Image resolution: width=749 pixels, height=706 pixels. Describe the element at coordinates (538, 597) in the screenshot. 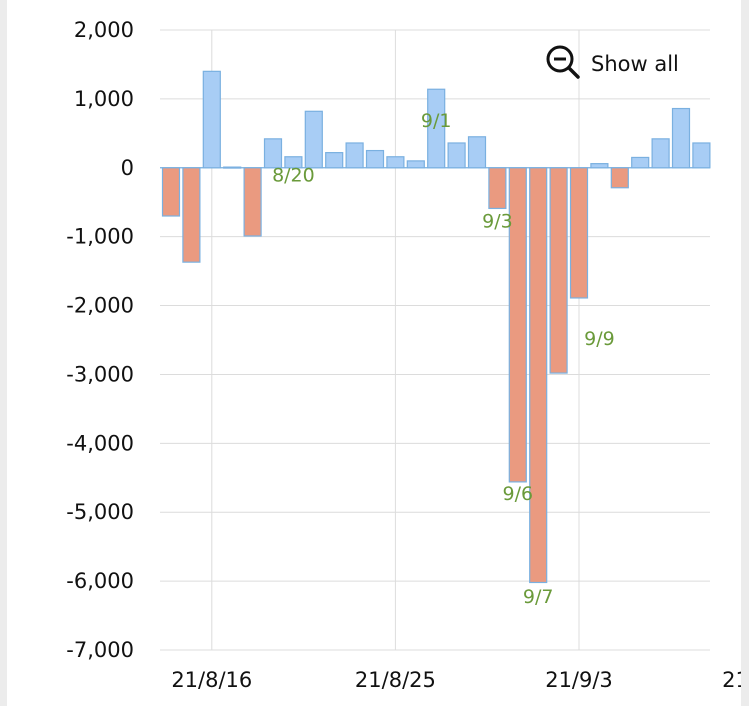

I see `annotation-label: 9/7` at that location.